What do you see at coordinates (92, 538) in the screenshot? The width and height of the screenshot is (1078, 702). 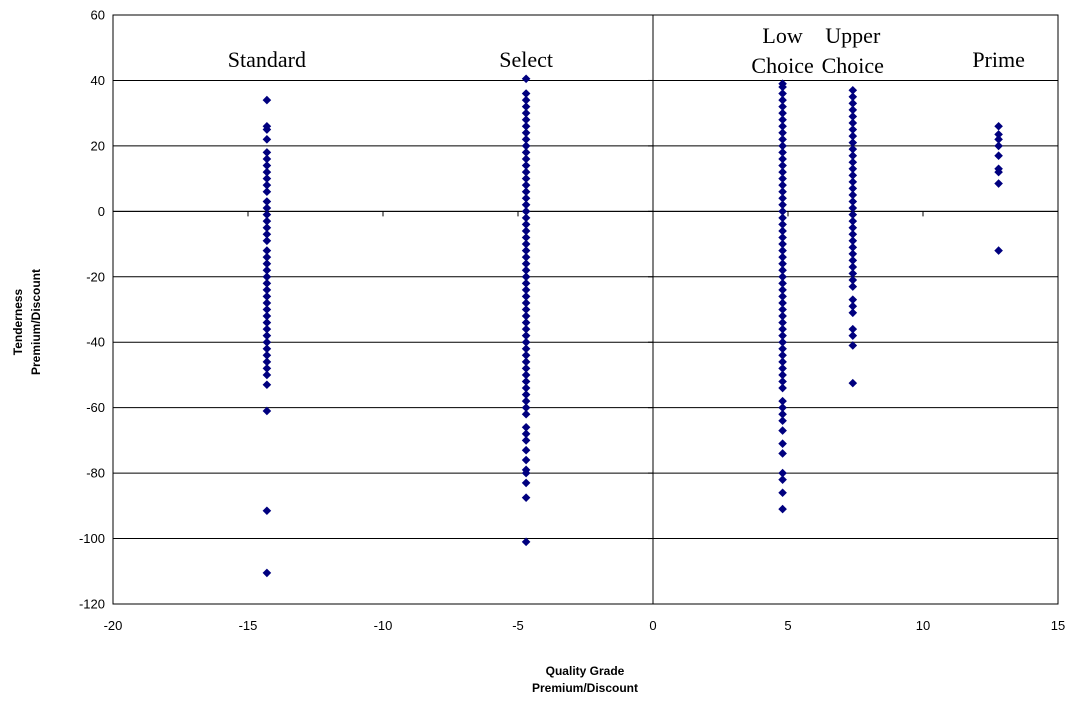 I see `y-tick-label: -100` at bounding box center [92, 538].